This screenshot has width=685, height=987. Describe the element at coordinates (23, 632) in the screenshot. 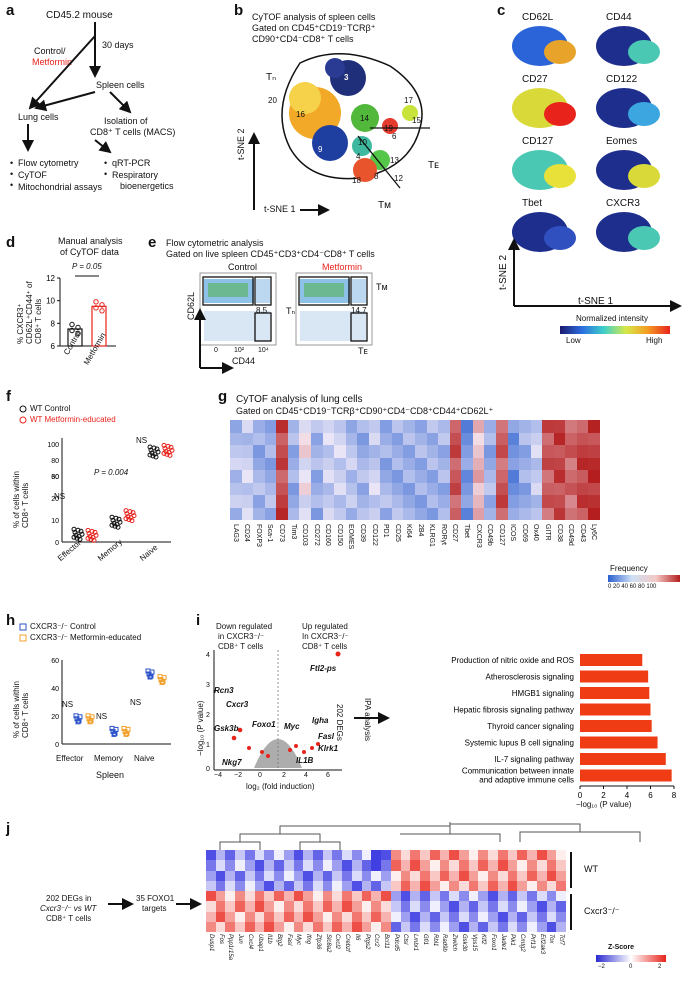

I see `h-legend-symbols` at that location.